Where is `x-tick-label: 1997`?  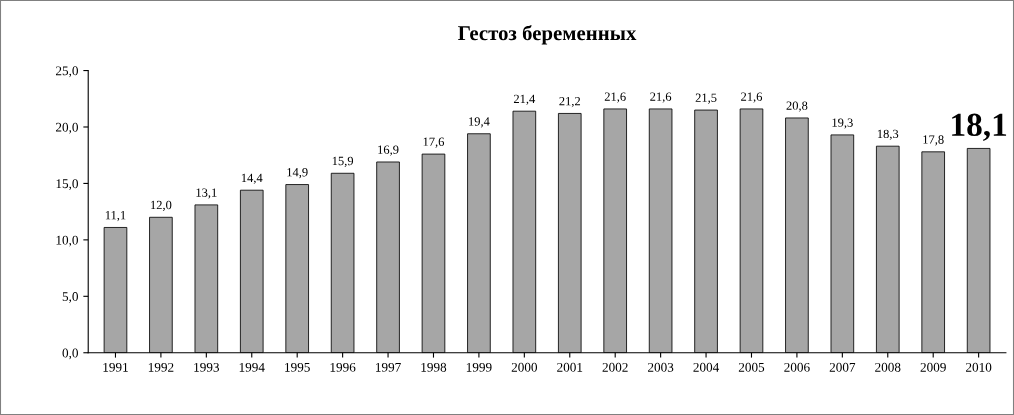 x-tick-label: 1997 is located at coordinates (388, 367).